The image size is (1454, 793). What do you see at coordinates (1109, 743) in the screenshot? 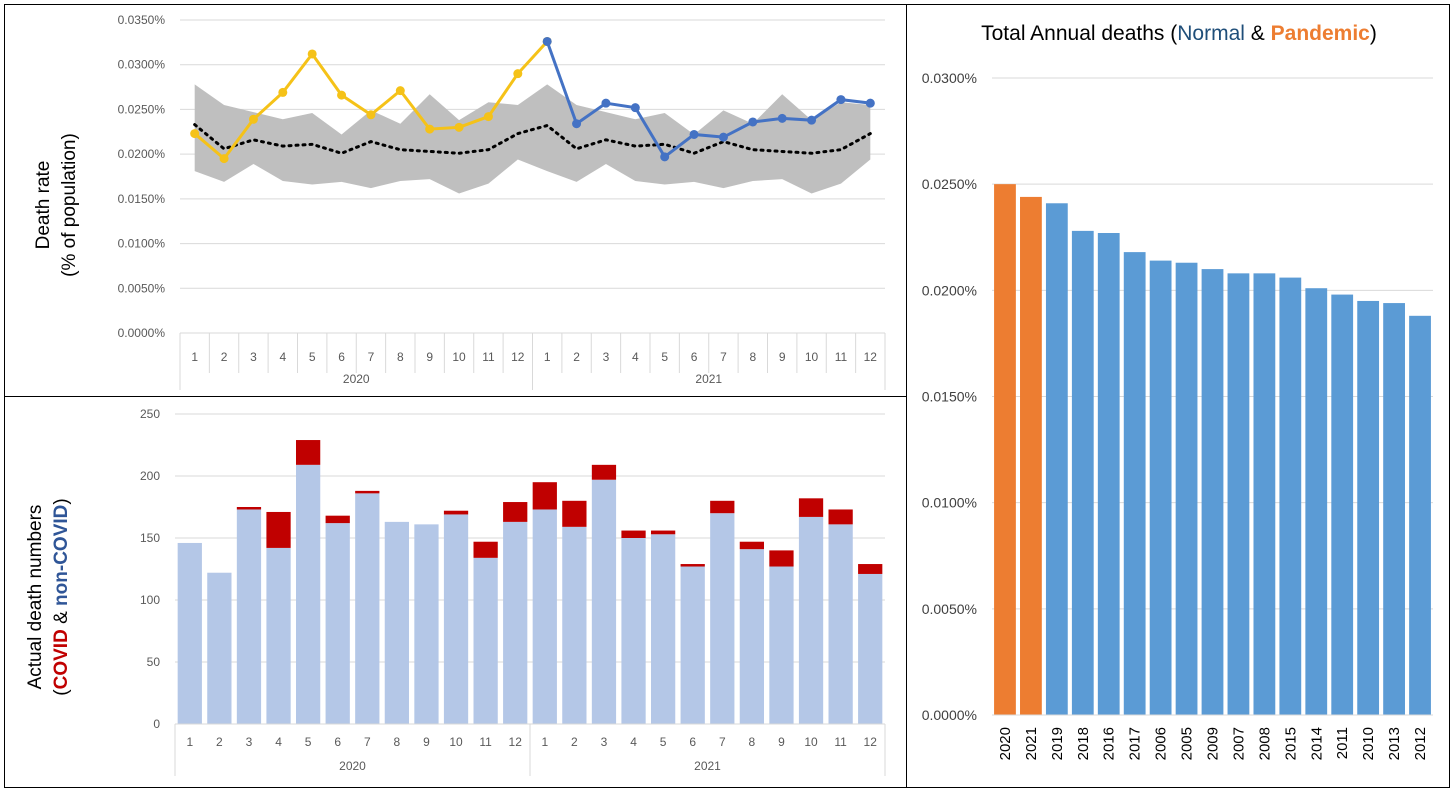
I see `x-year-label: 2016` at bounding box center [1109, 743].